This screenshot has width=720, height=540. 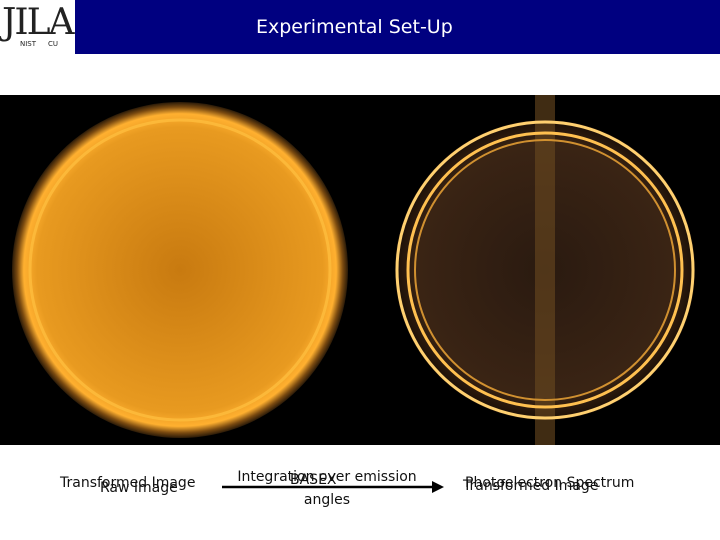 I want to click on center-line, so click(x=545, y=270).